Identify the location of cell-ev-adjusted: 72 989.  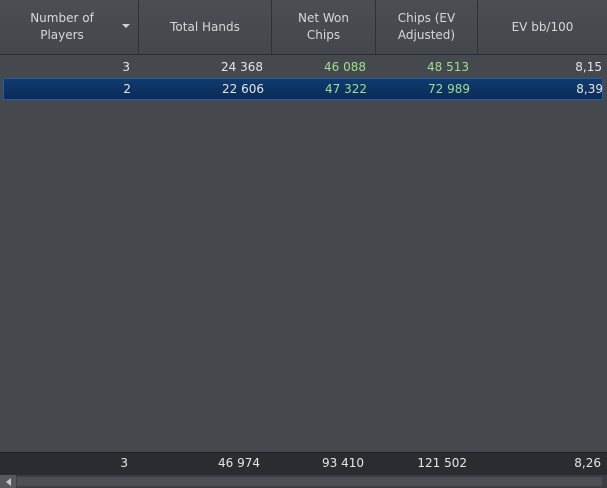
(449, 89).